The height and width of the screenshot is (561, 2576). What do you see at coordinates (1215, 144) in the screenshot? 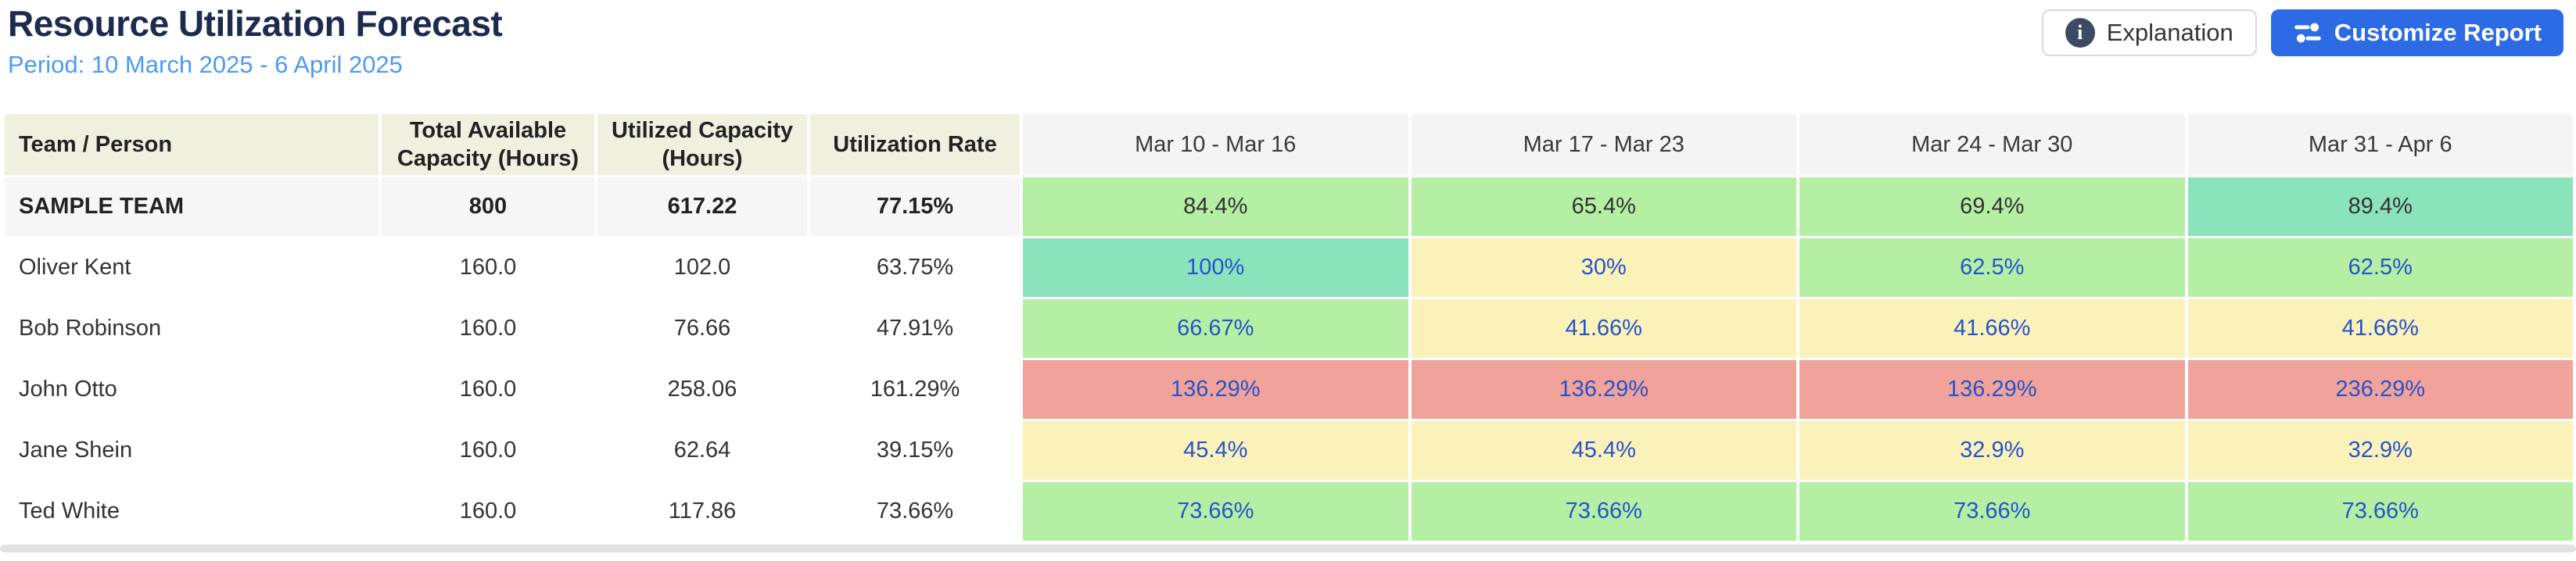
I see `column-header-week-1: Mar 10 - Mar 16` at bounding box center [1215, 144].